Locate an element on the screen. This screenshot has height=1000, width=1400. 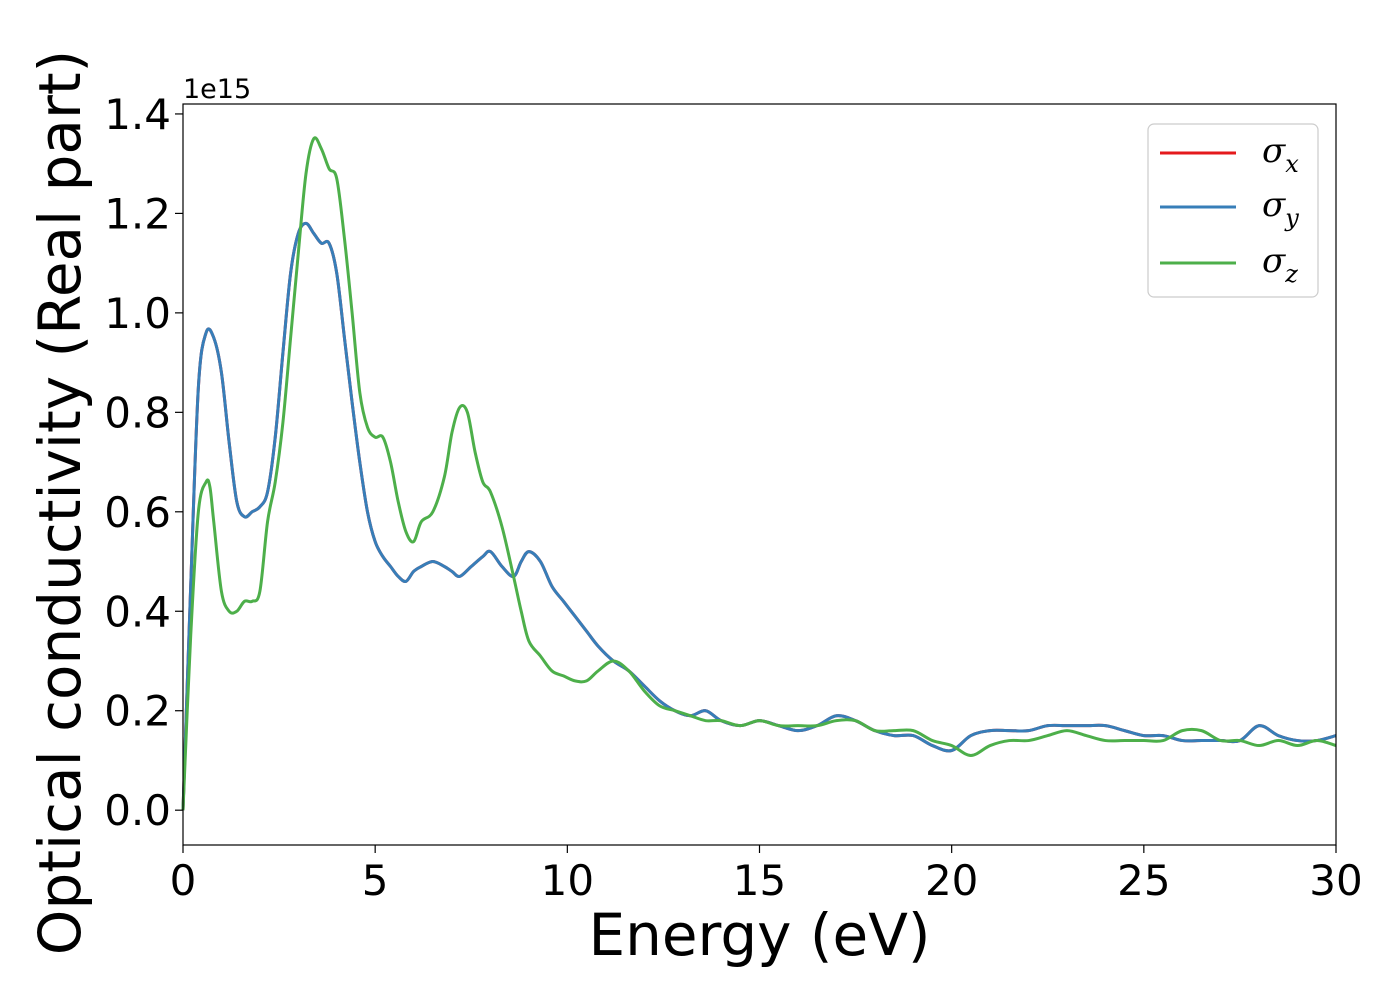
y-axis-label: Optical conductivity (Real part) is located at coordinates (60, 502).